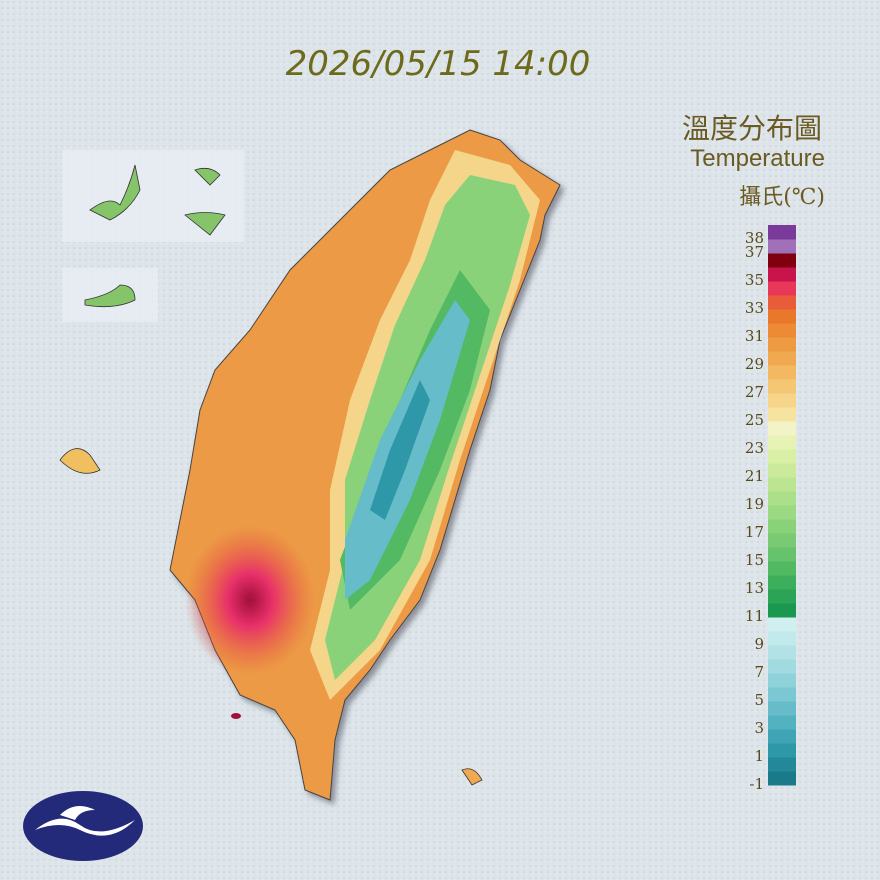 This screenshot has height=880, width=880. Describe the element at coordinates (754, 238) in the screenshot. I see `legend-tick-label: 38` at that location.